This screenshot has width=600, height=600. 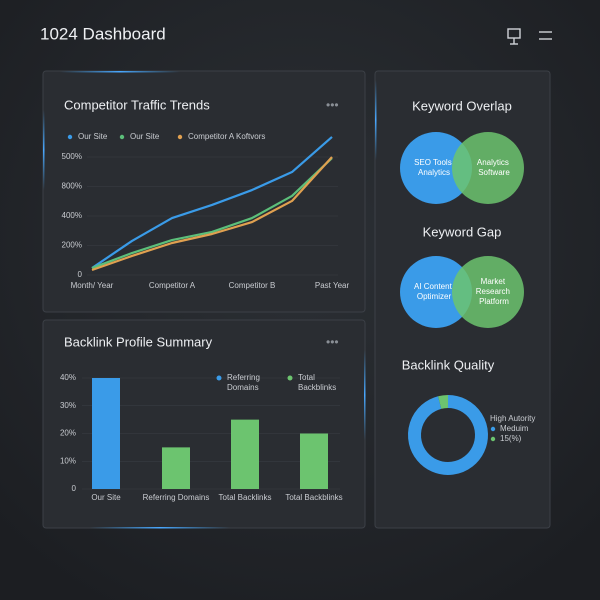 I want to click on x-tick-label: Competitor B, so click(x=252, y=285).